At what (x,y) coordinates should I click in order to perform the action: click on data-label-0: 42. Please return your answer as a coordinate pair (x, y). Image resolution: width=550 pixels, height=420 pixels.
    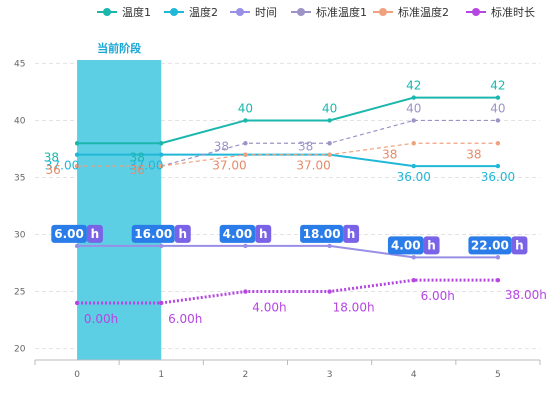
    Looking at the image, I should click on (497, 86).